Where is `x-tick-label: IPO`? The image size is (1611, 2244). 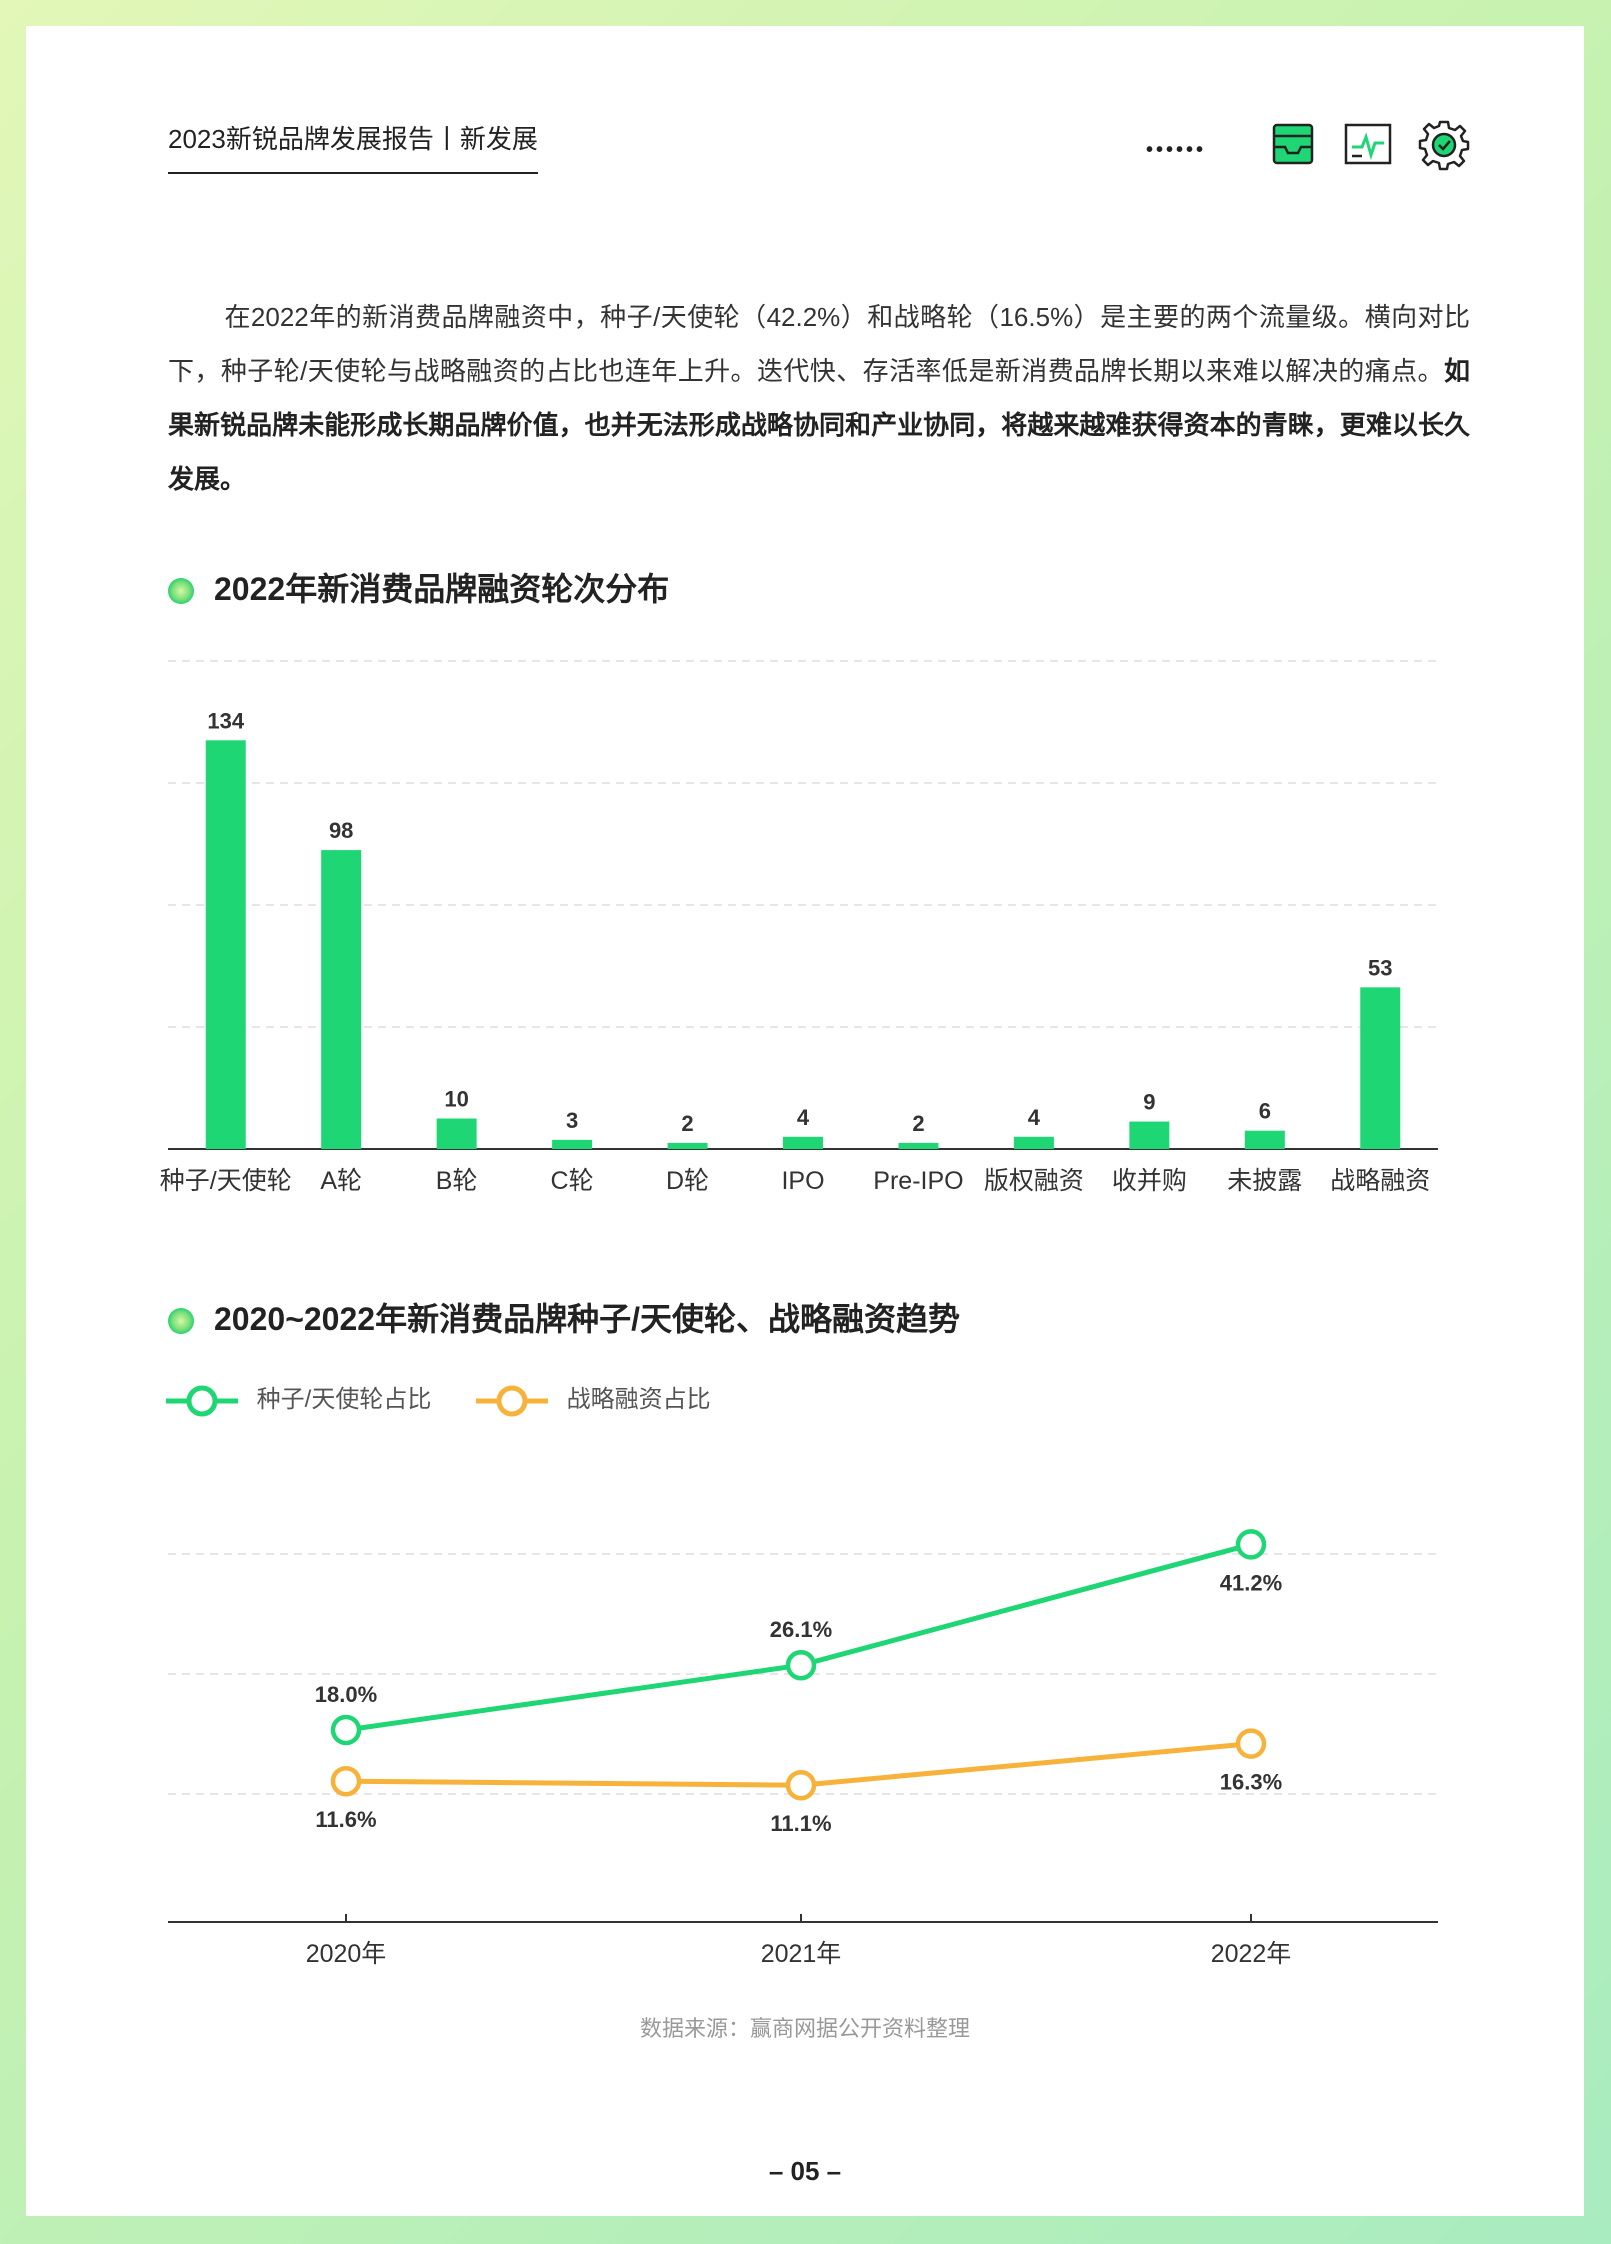 x-tick-label: IPO is located at coordinates (802, 1181).